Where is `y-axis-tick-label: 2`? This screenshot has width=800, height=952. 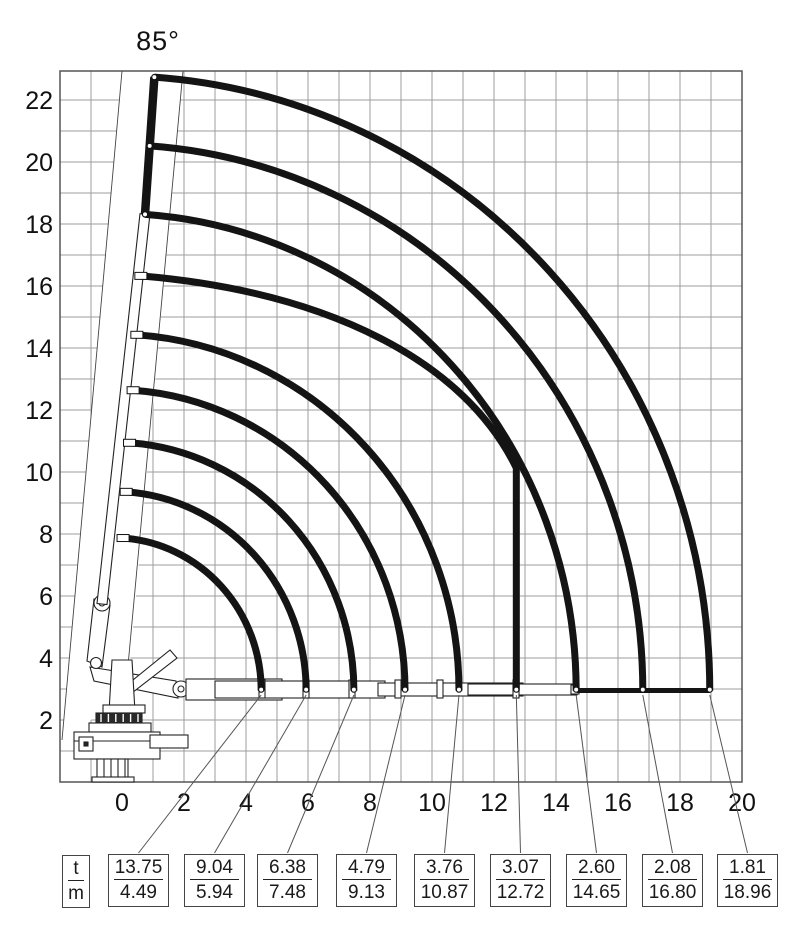 y-axis-tick-label: 2 is located at coordinates (46, 721).